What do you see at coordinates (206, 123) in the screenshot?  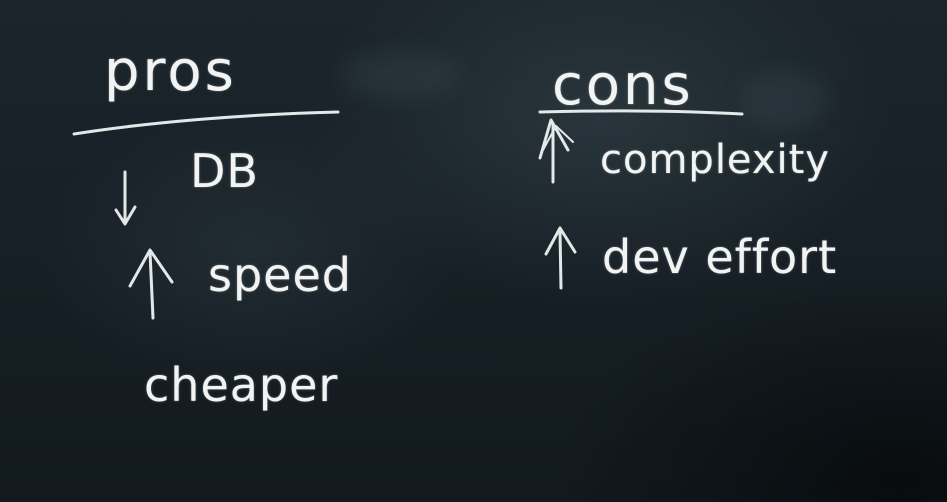 I see `pros-underline` at bounding box center [206, 123].